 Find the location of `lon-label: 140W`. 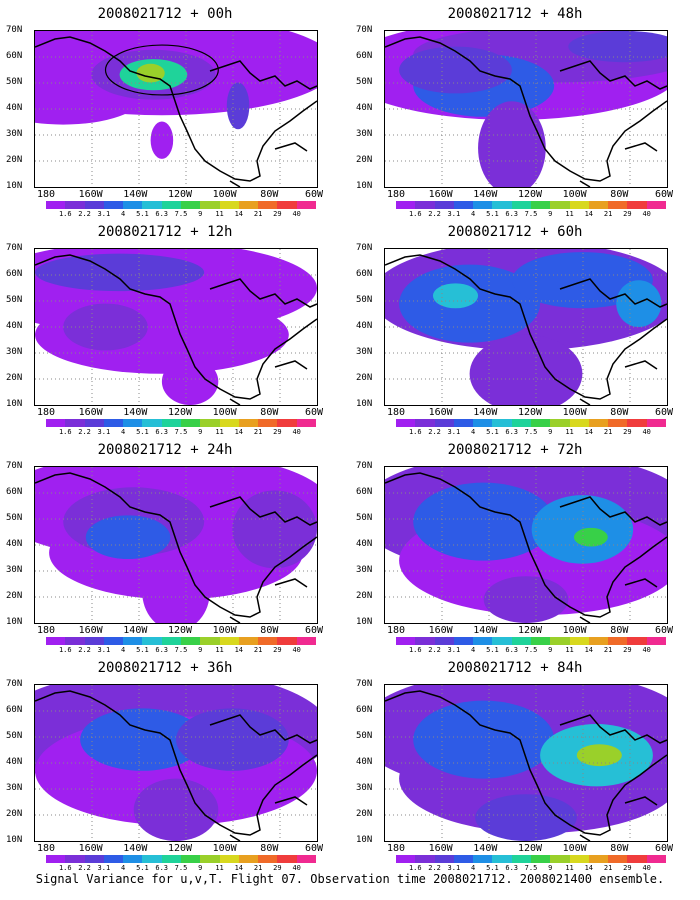

lon-label: 140W is located at coordinates (135, 412).